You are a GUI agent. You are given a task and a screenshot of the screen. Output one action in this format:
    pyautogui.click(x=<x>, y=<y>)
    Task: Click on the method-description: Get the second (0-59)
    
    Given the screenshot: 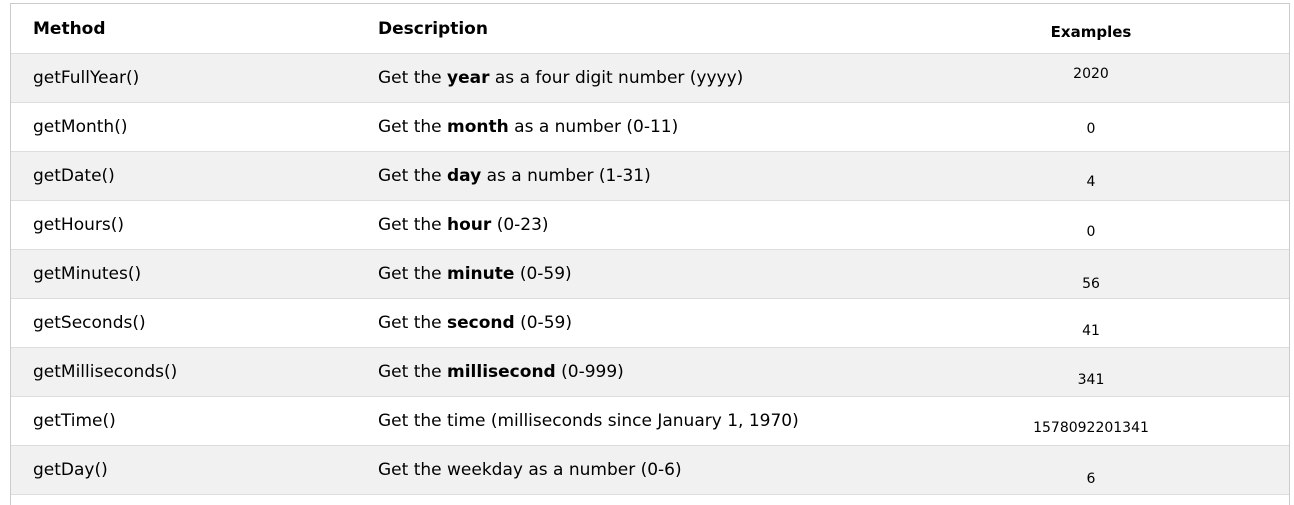 What is the action you would take?
    pyautogui.click(x=475, y=323)
    